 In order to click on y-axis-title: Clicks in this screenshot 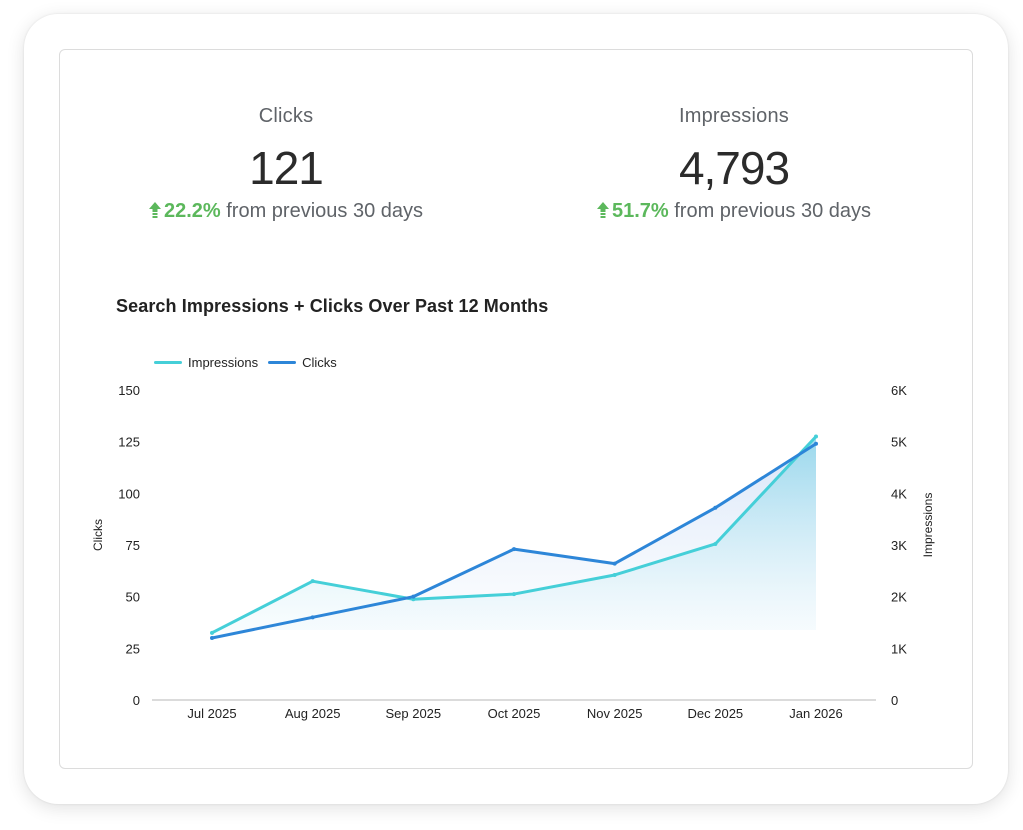, I will do `click(98, 535)`.